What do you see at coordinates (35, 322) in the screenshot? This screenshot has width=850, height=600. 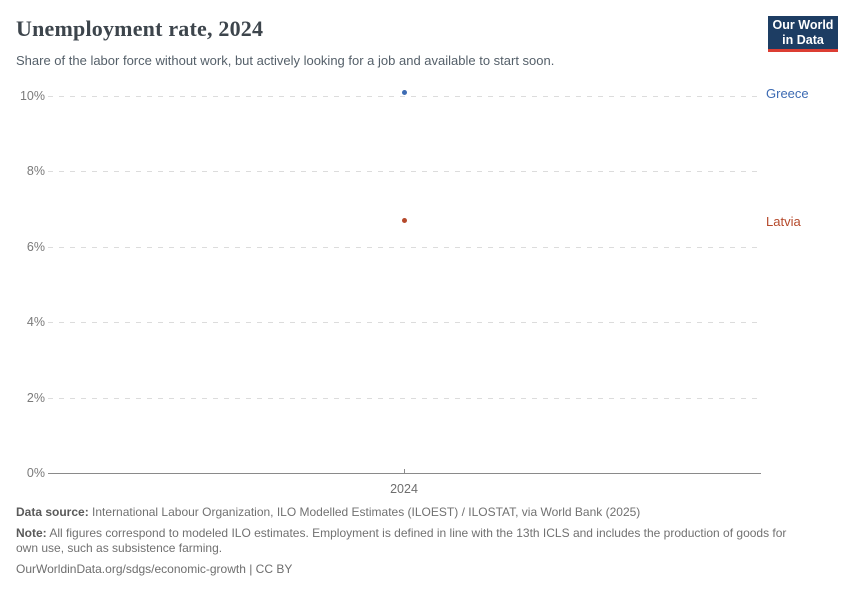 I see `y-axis-tick-label: 4%` at bounding box center [35, 322].